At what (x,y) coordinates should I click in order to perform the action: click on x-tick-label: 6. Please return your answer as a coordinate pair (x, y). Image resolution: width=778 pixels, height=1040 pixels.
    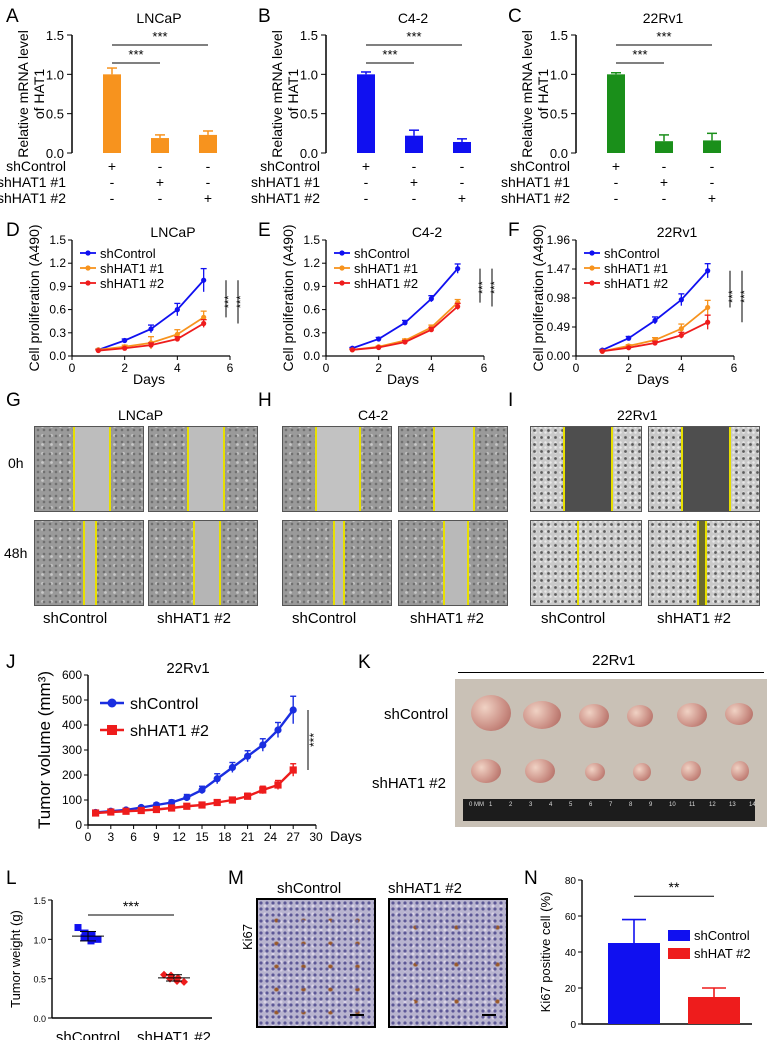
    Looking at the image, I should click on (484, 368).